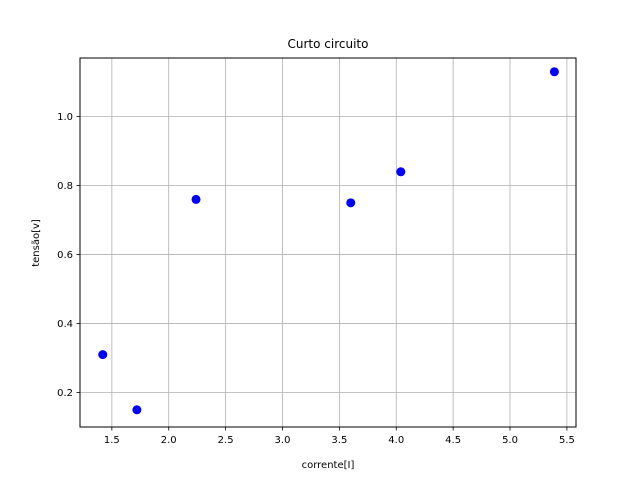  What do you see at coordinates (226, 440) in the screenshot?
I see `x-tick-label: 2.5` at bounding box center [226, 440].